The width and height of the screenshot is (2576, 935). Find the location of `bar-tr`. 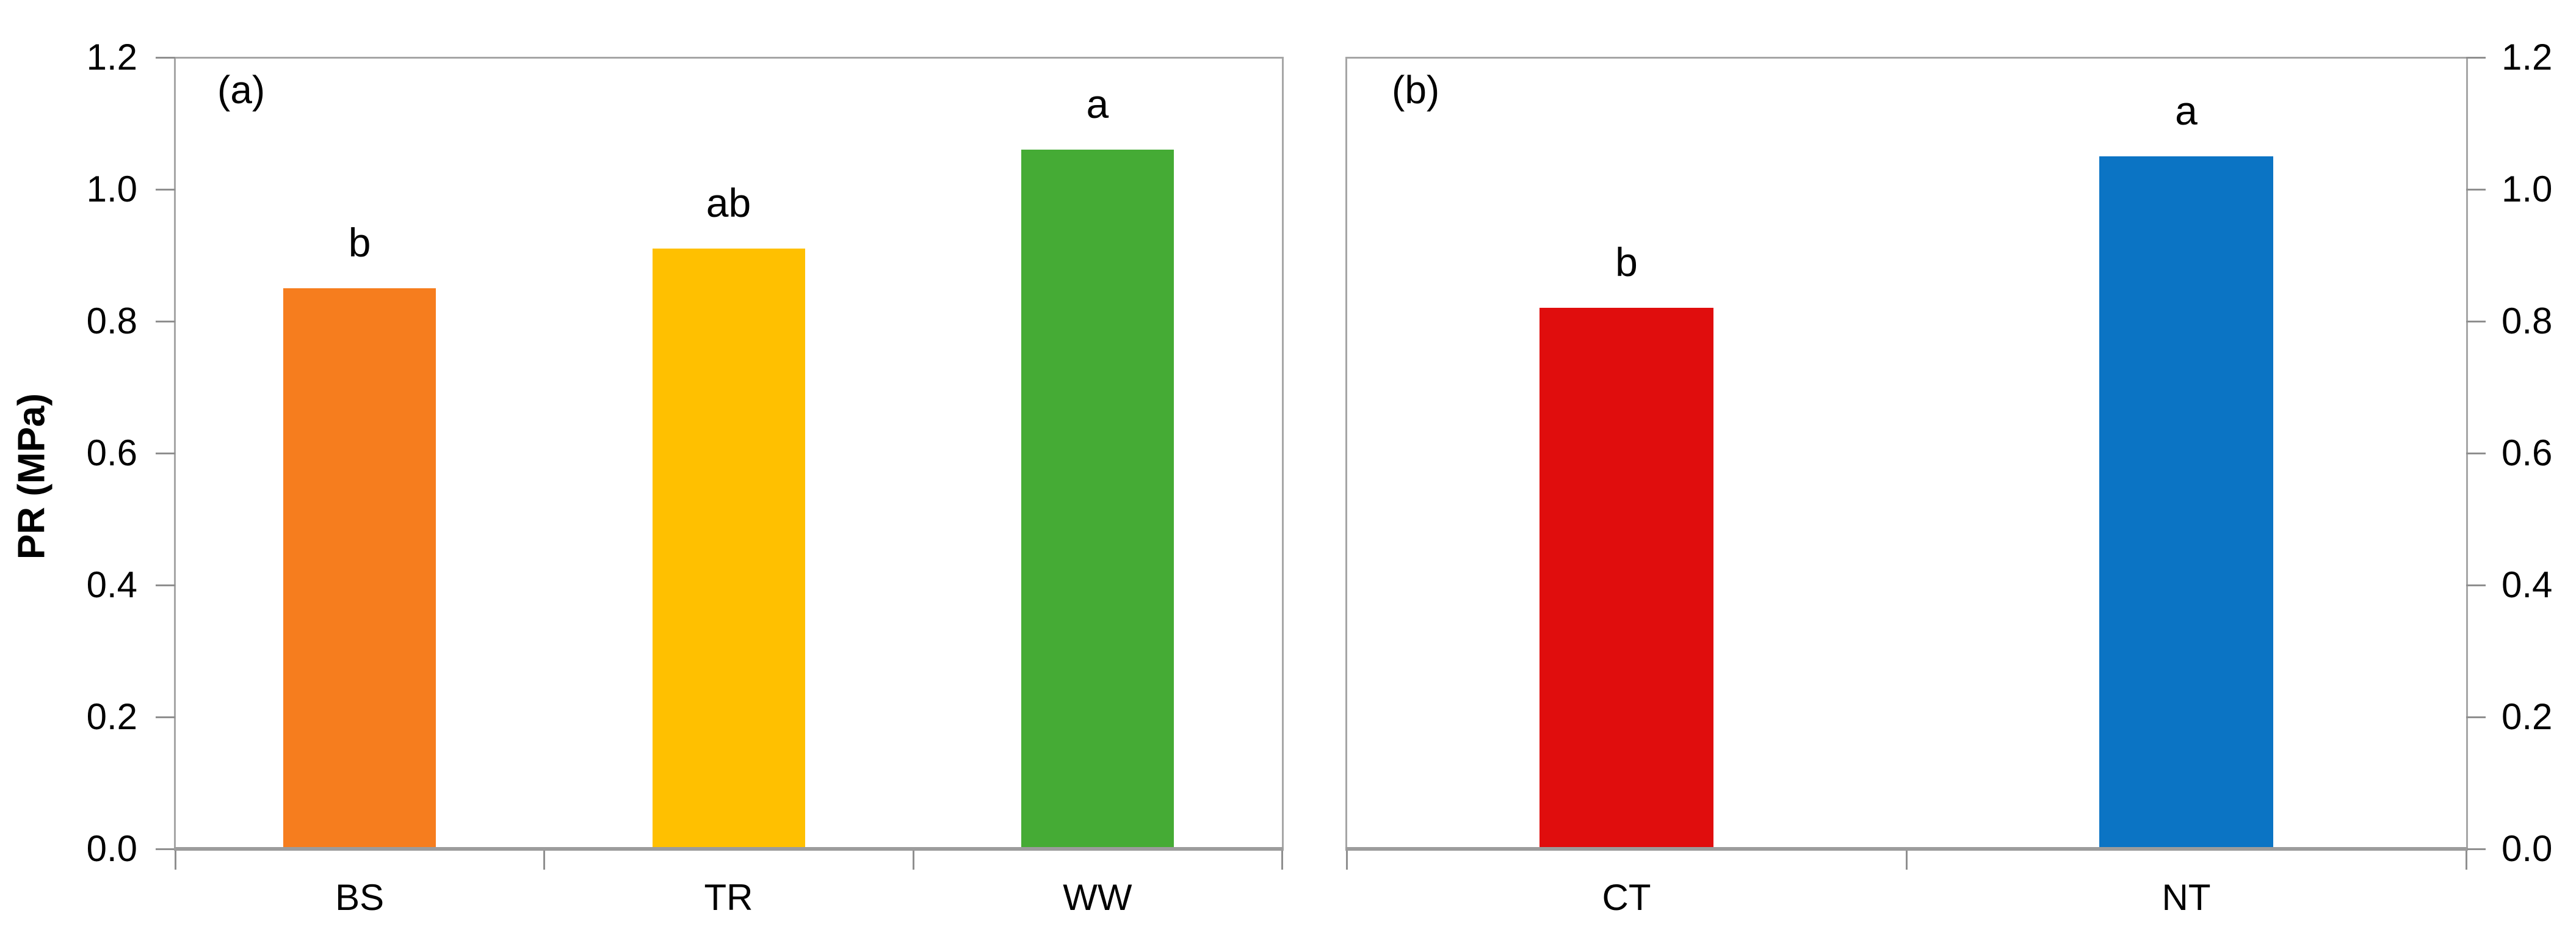

bar-tr is located at coordinates (728, 549).